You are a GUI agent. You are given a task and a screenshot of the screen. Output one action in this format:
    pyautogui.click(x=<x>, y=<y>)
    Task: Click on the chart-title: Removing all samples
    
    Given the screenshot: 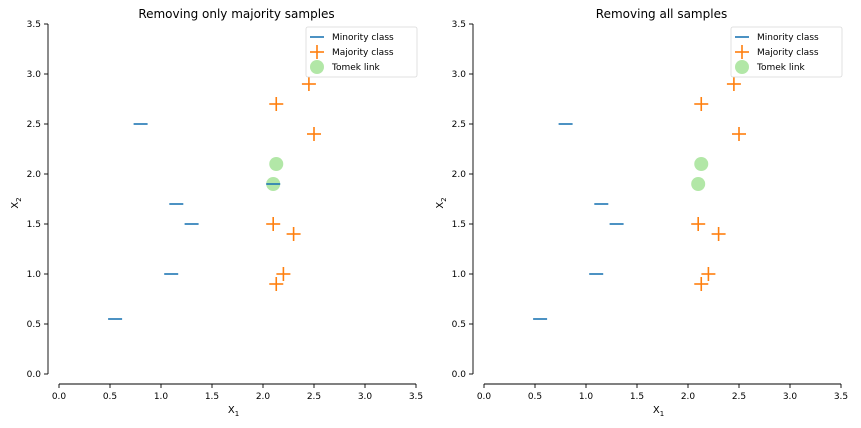 What is the action you would take?
    pyautogui.click(x=661, y=14)
    